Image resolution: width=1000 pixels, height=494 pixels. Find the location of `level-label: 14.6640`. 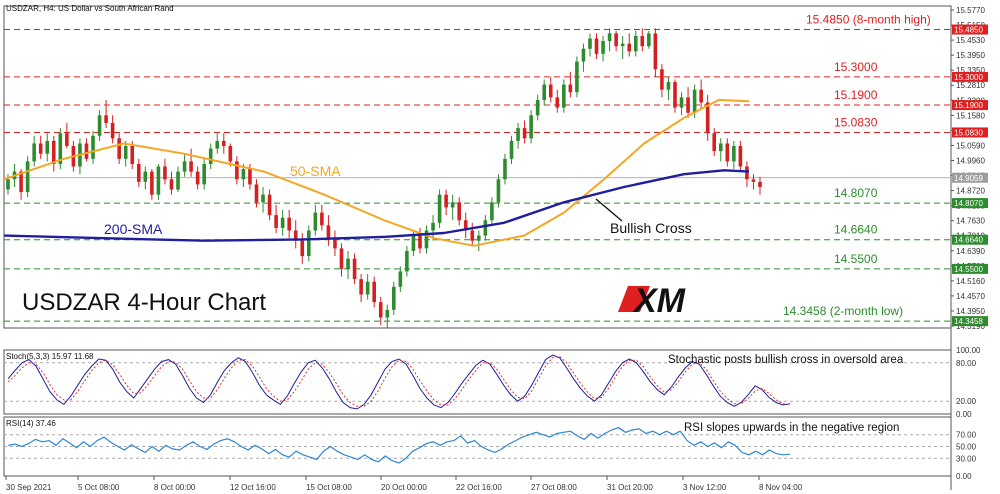

level-label: 14.6640 is located at coordinates (856, 230).